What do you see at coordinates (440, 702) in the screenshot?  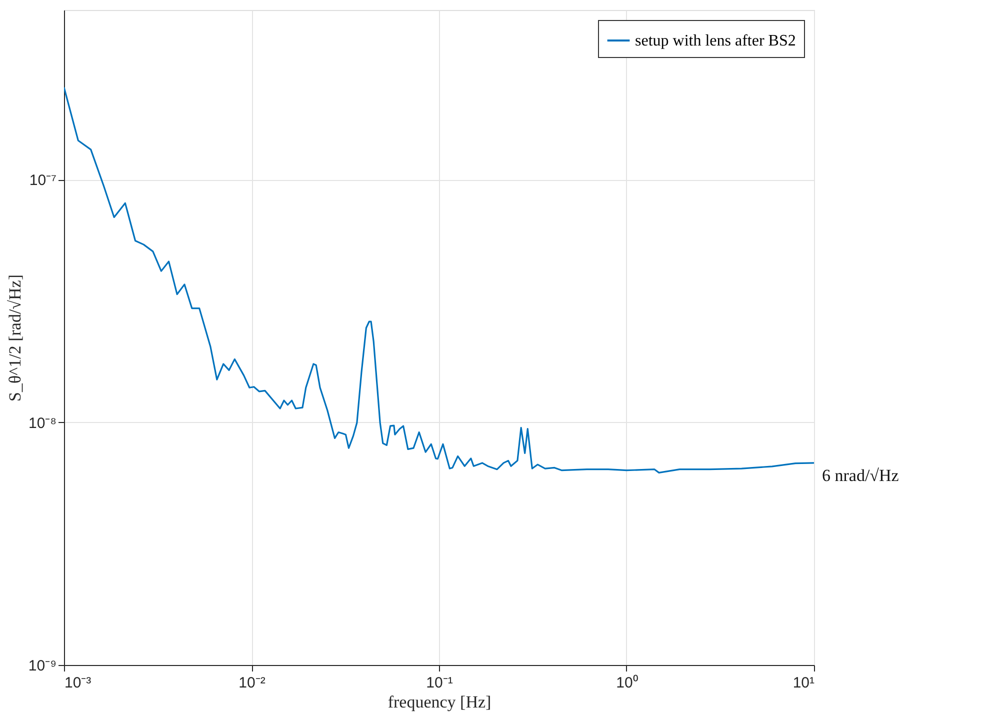 I see `x-axis-title: frequency [Hz]` at bounding box center [440, 702].